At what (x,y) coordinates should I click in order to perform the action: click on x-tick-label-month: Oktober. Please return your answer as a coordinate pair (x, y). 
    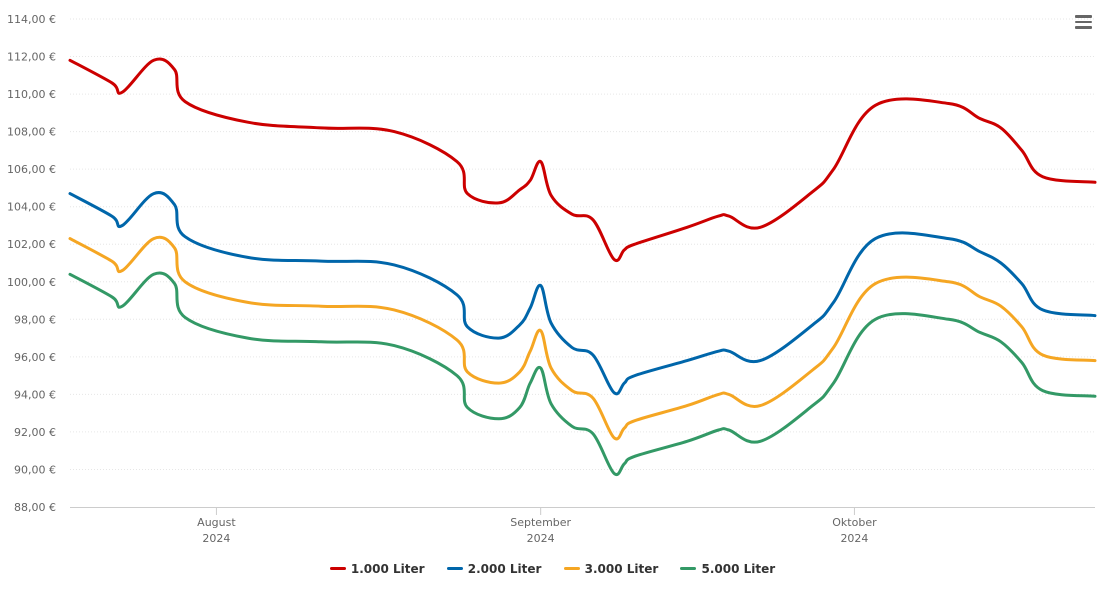
    Looking at the image, I should click on (854, 522).